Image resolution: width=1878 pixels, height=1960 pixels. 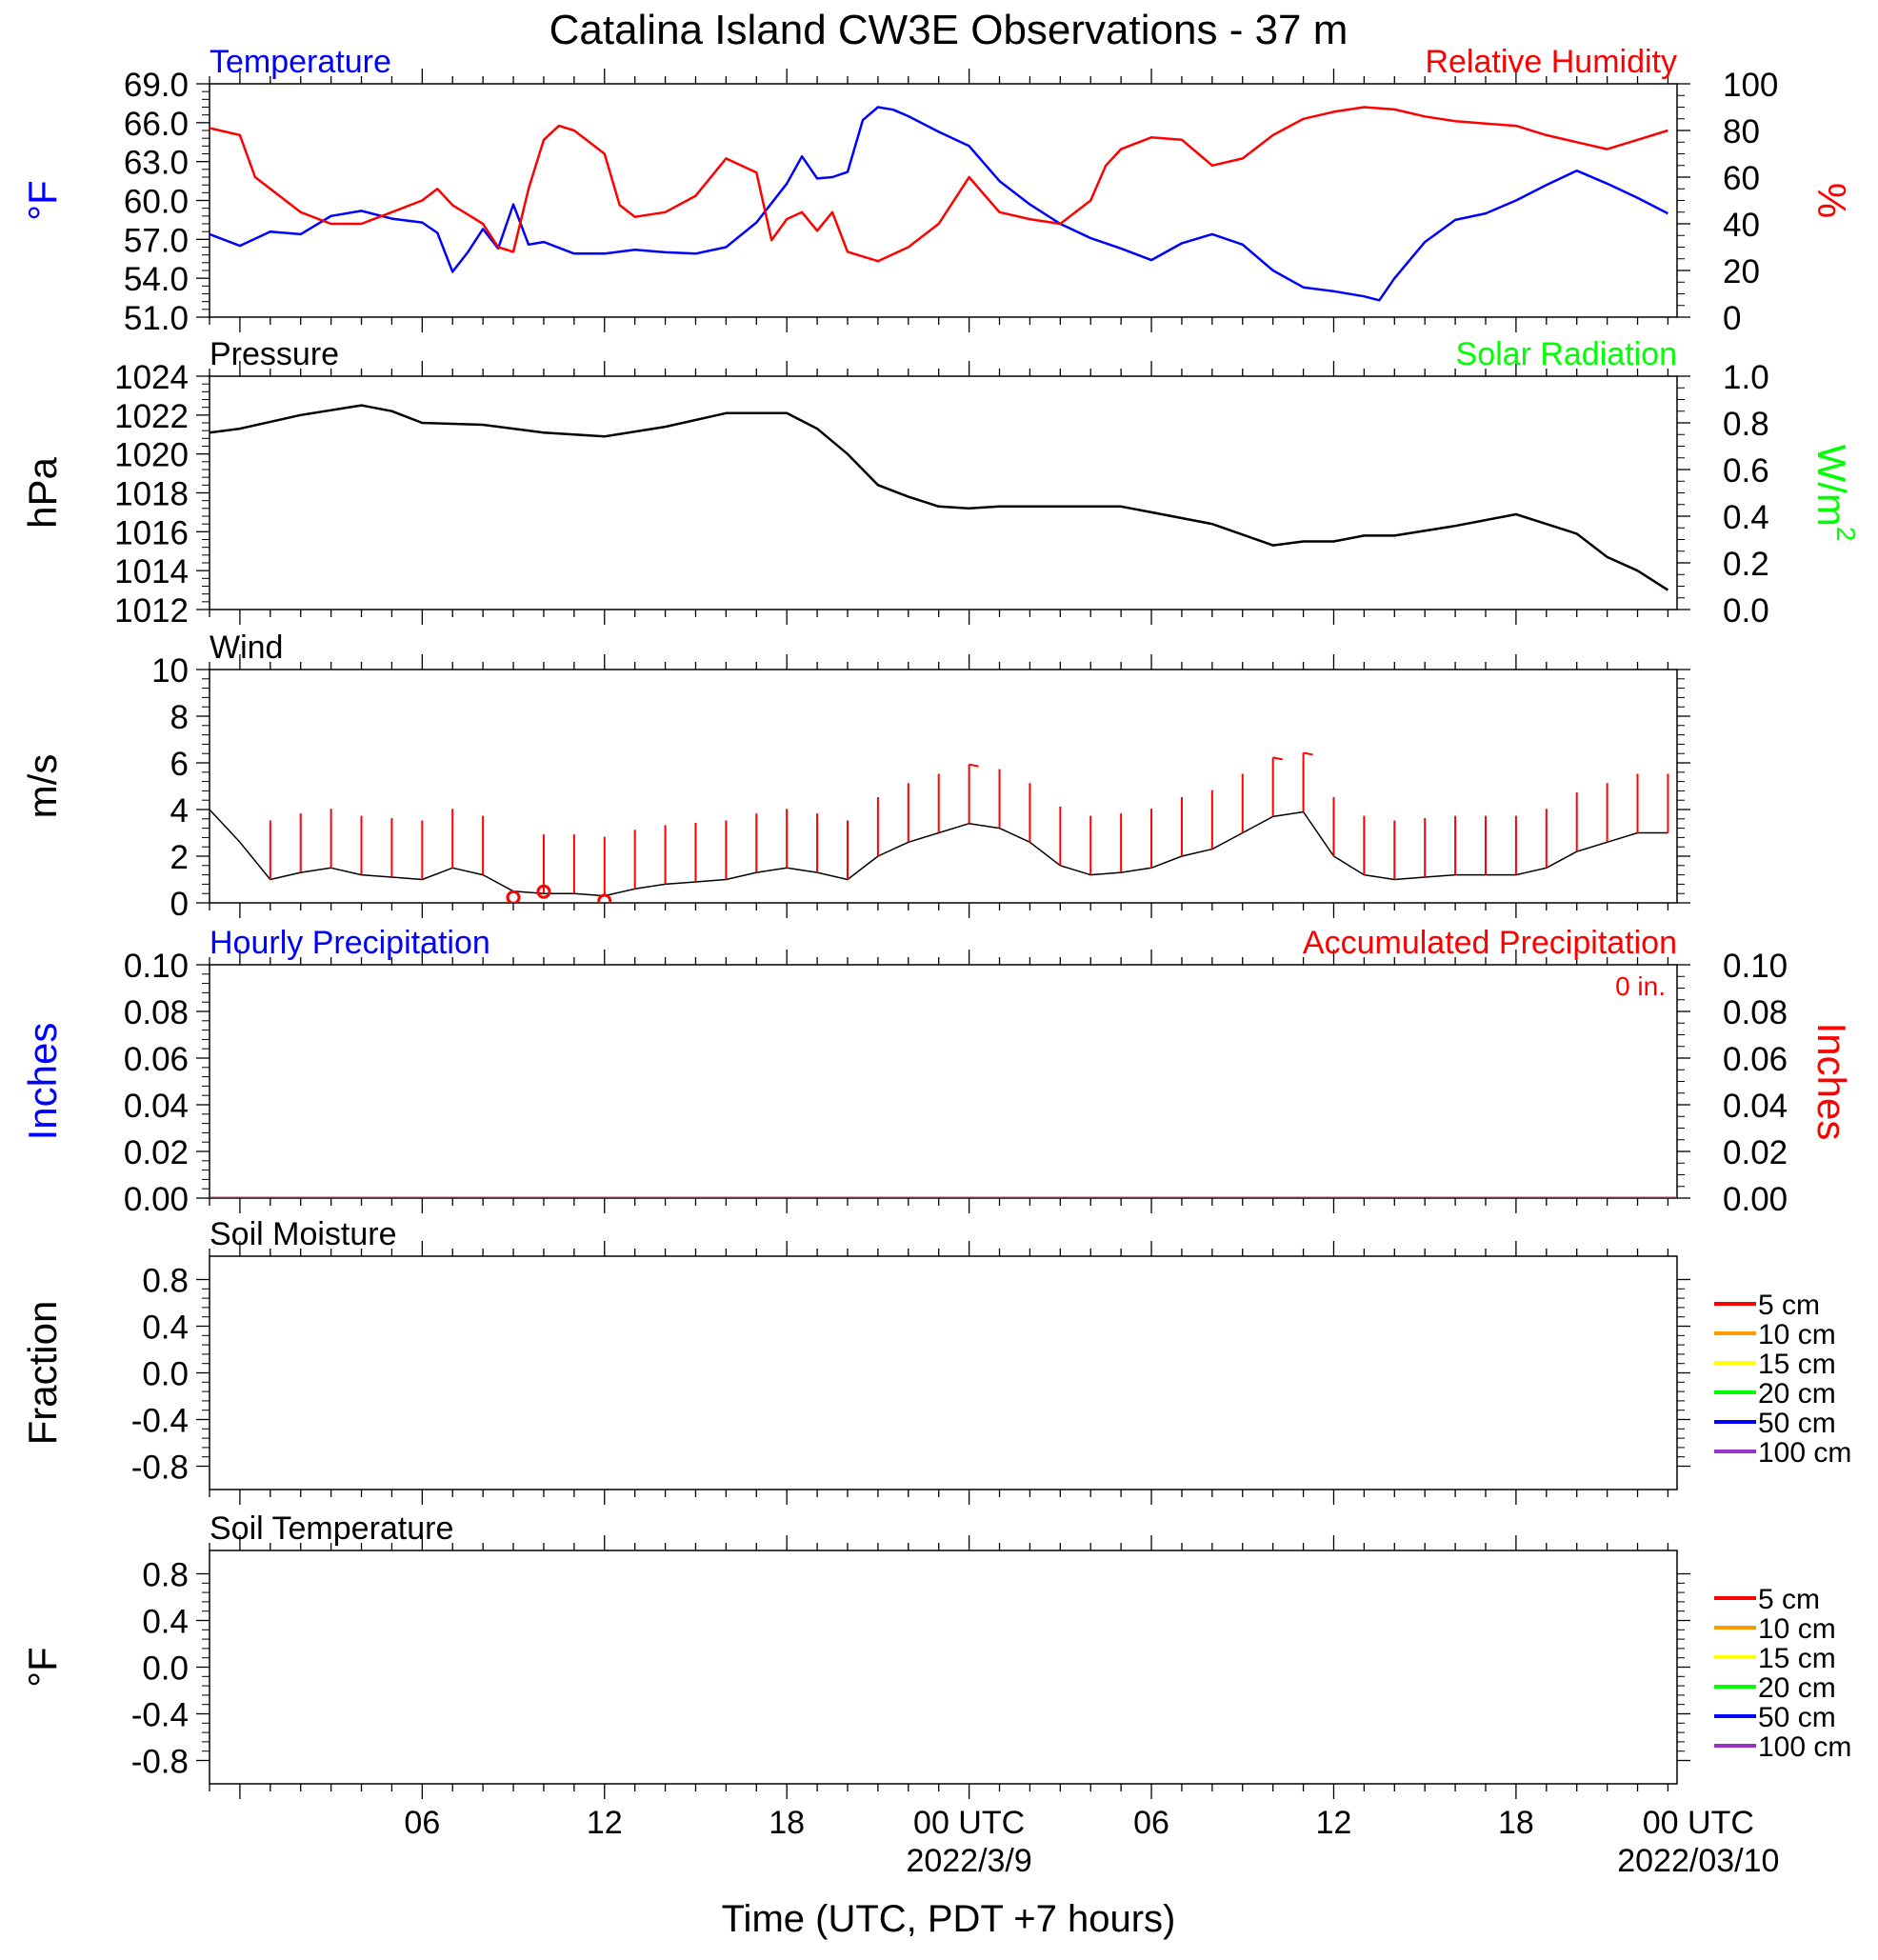 I want to click on x-date-label: 2022/03/10, so click(x=1698, y=1861).